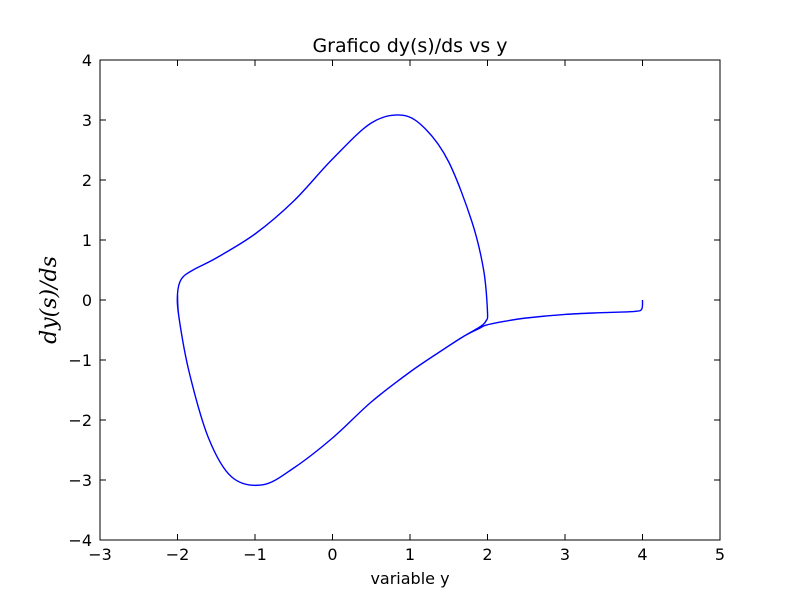  Describe the element at coordinates (87, 120) in the screenshot. I see `y-tick-label: 3` at that location.